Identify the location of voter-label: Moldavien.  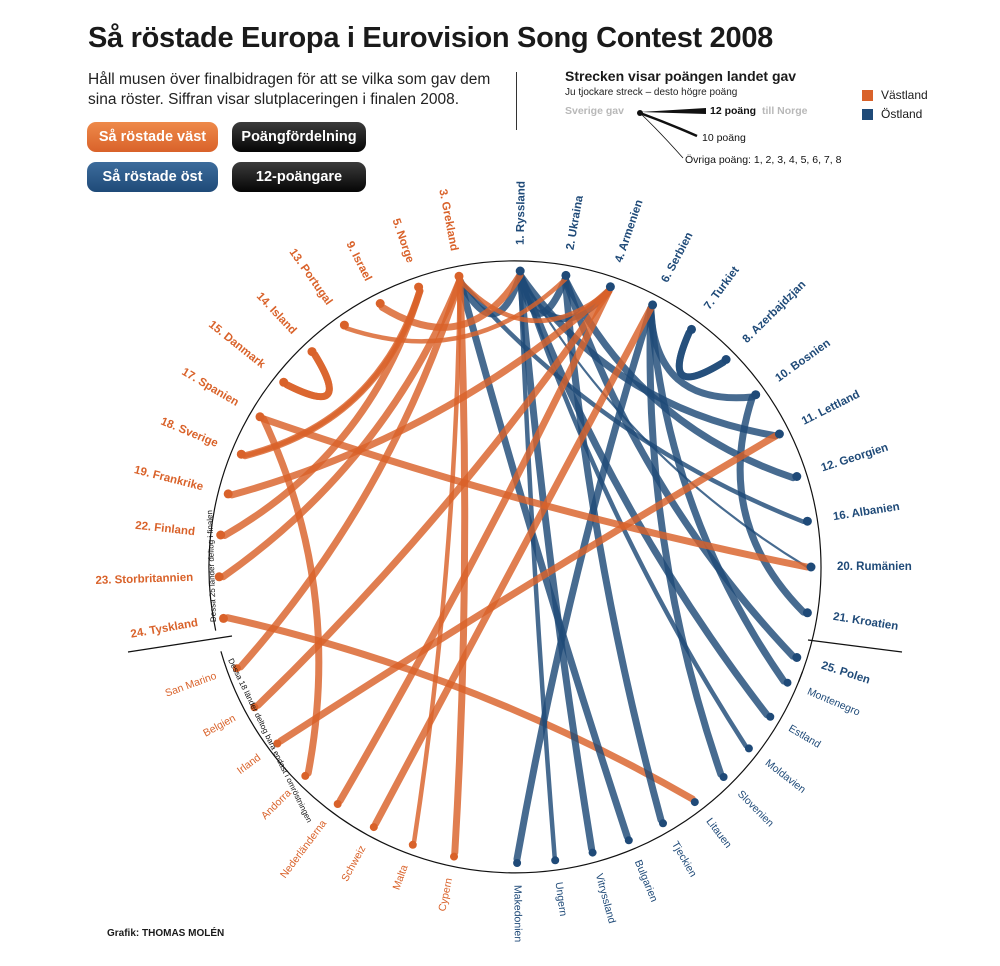
(785, 776).